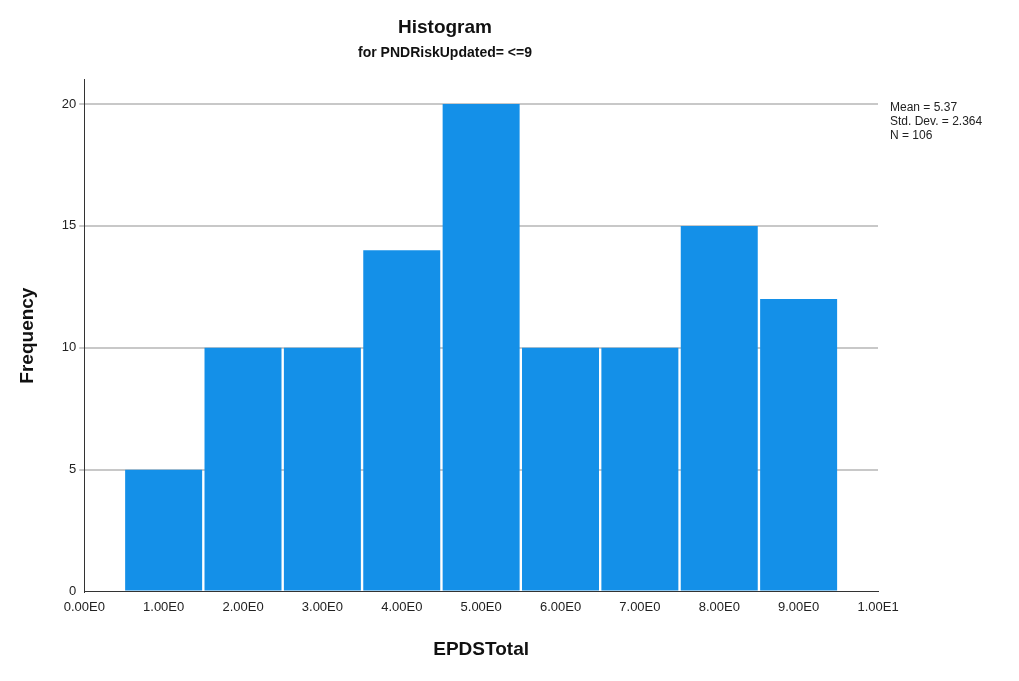 The width and height of the screenshot is (1019, 681). Describe the element at coordinates (911, 135) in the screenshot. I see `text: N = 106` at that location.